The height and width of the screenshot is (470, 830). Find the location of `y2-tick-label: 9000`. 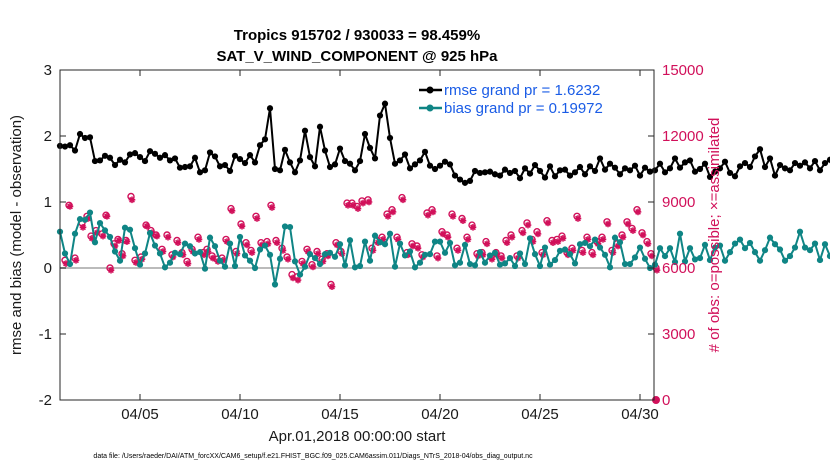

y2-tick-label: 9000 is located at coordinates (678, 202).